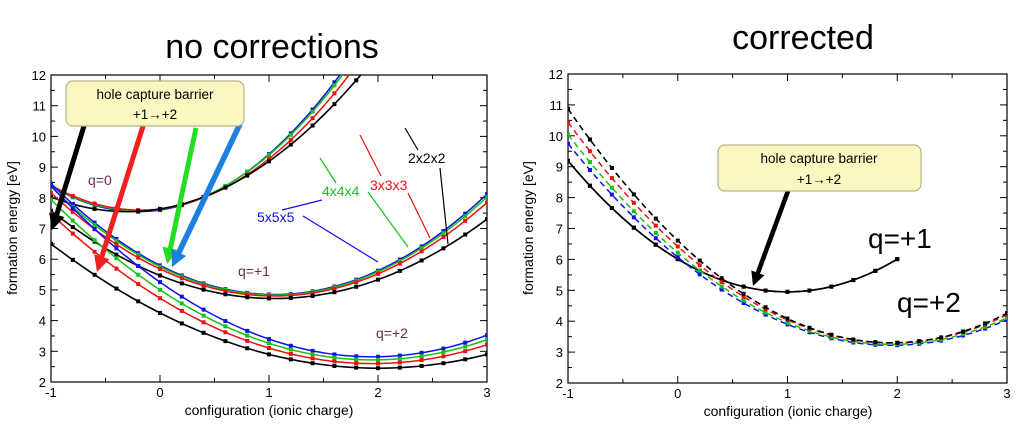 The image size is (1018, 429). I want to click on left-callout-line1: hole capture barrier, so click(155, 94).